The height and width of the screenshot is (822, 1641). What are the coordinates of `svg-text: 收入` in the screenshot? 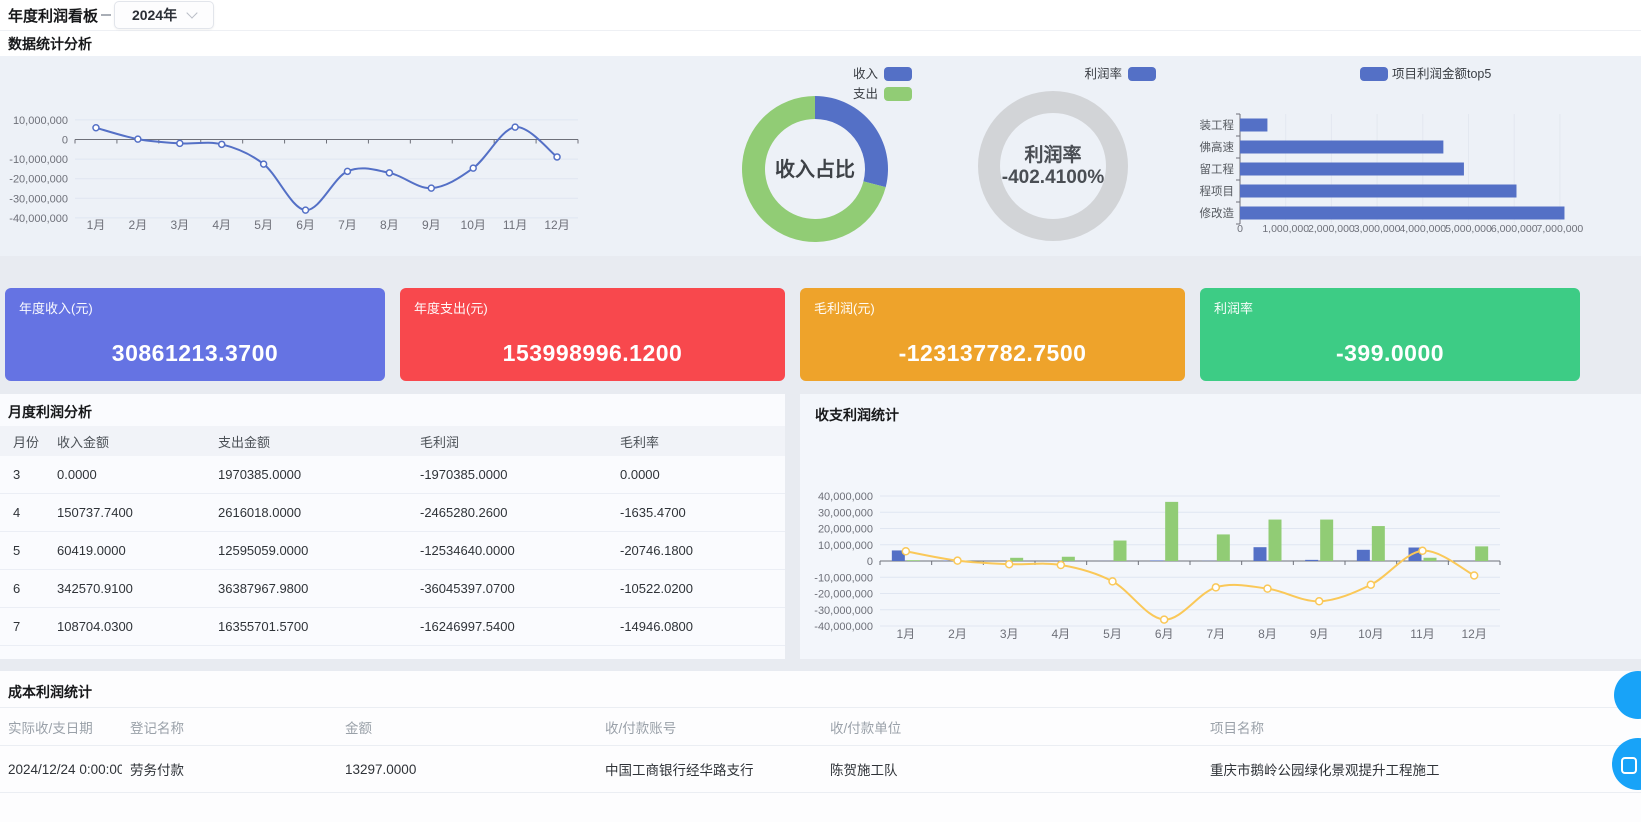 It's located at (866, 74).